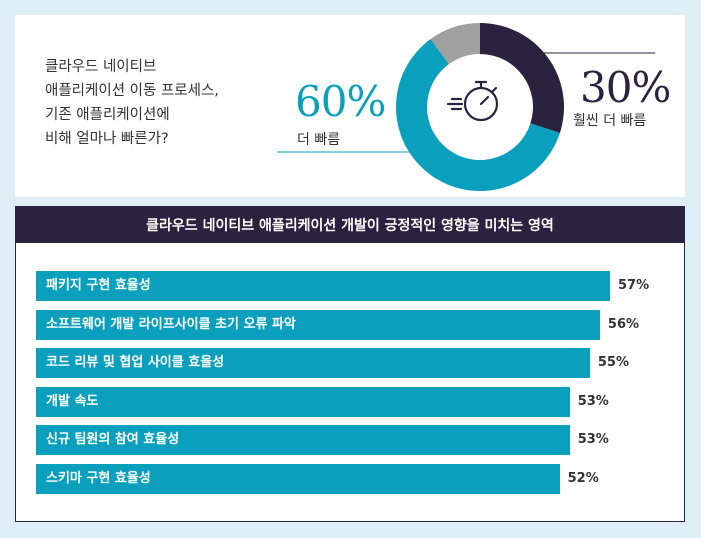 The height and width of the screenshot is (538, 701). I want to click on bar: 코드 리뷰 및 협업 사이클 효율성, so click(313, 363).